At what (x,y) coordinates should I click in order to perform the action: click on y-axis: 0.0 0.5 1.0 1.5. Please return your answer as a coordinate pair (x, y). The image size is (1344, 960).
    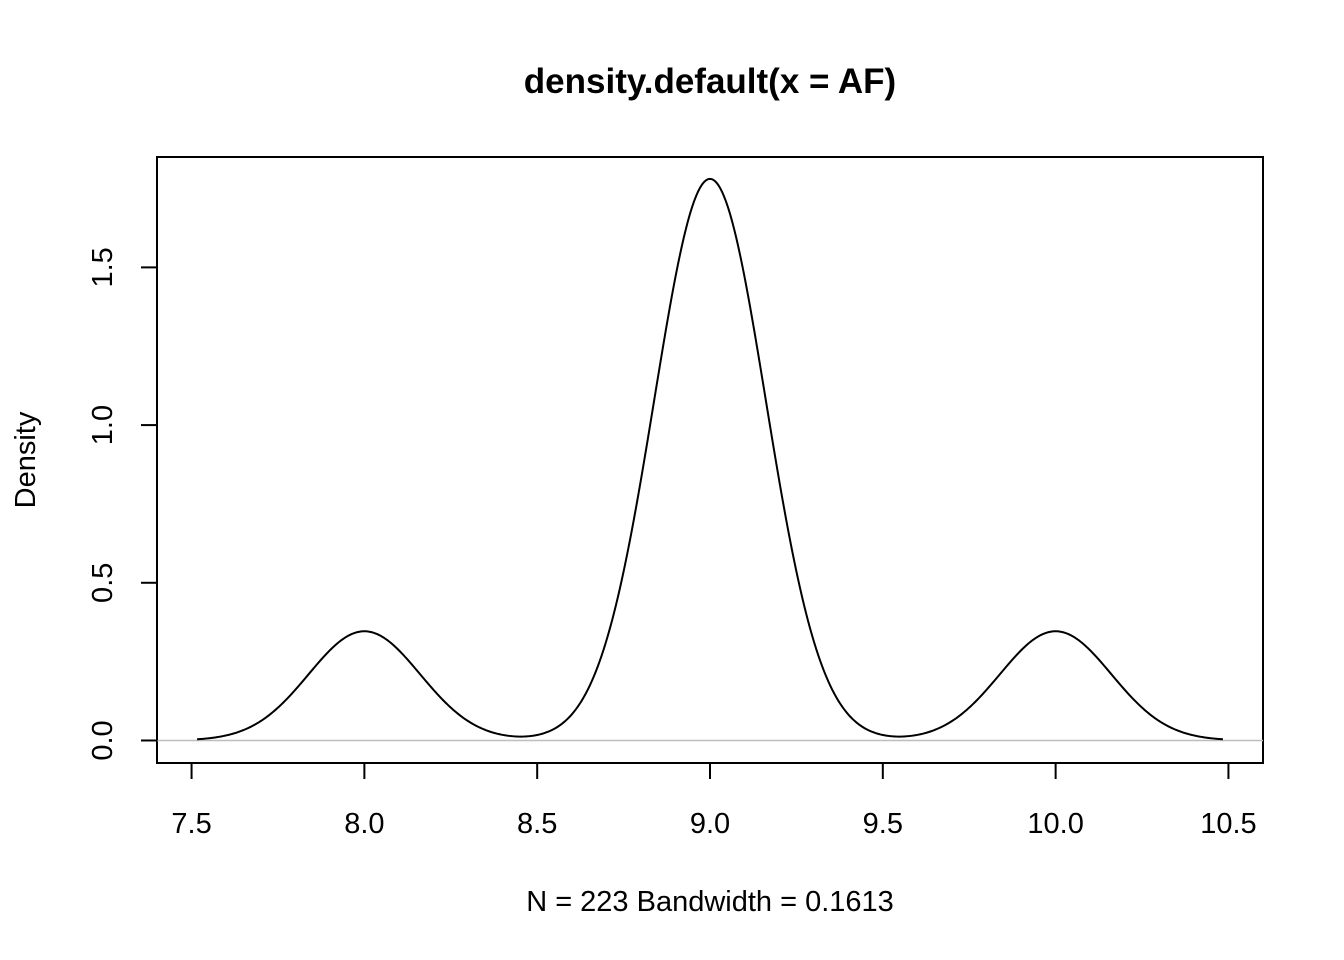
    Looking at the image, I should click on (122, 504).